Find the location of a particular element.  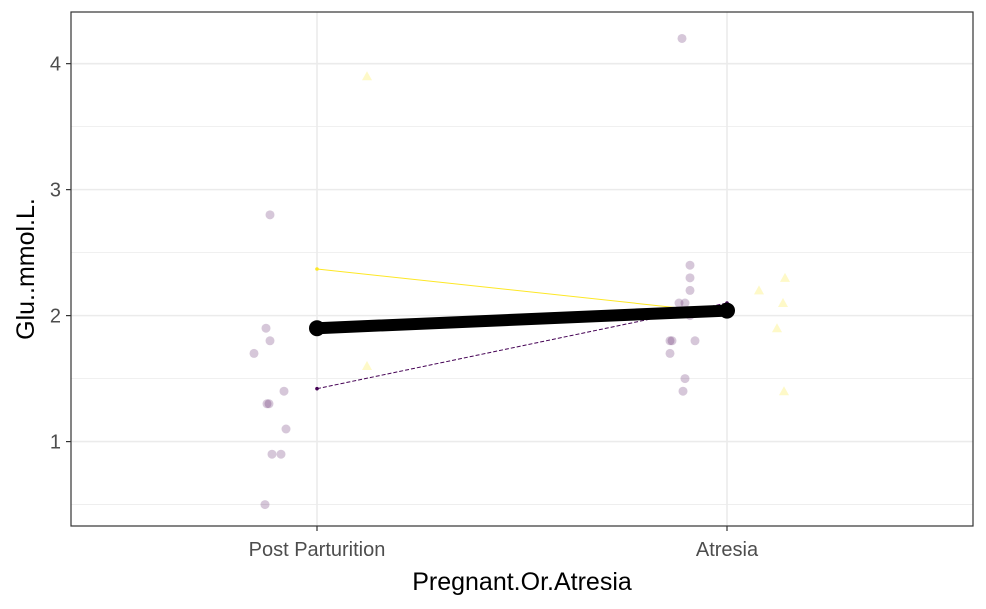

group-mean-line-group_b is located at coordinates (522, 291).